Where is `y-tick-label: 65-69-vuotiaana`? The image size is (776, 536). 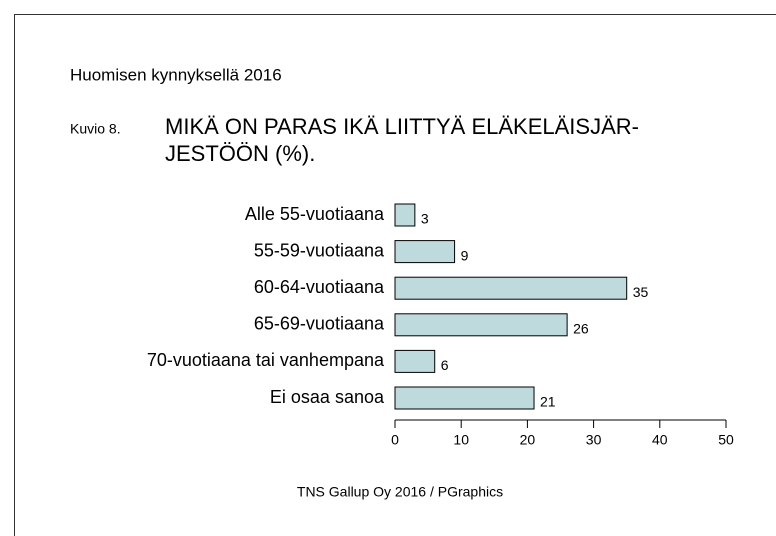 y-tick-label: 65-69-vuotiaana is located at coordinates (319, 324).